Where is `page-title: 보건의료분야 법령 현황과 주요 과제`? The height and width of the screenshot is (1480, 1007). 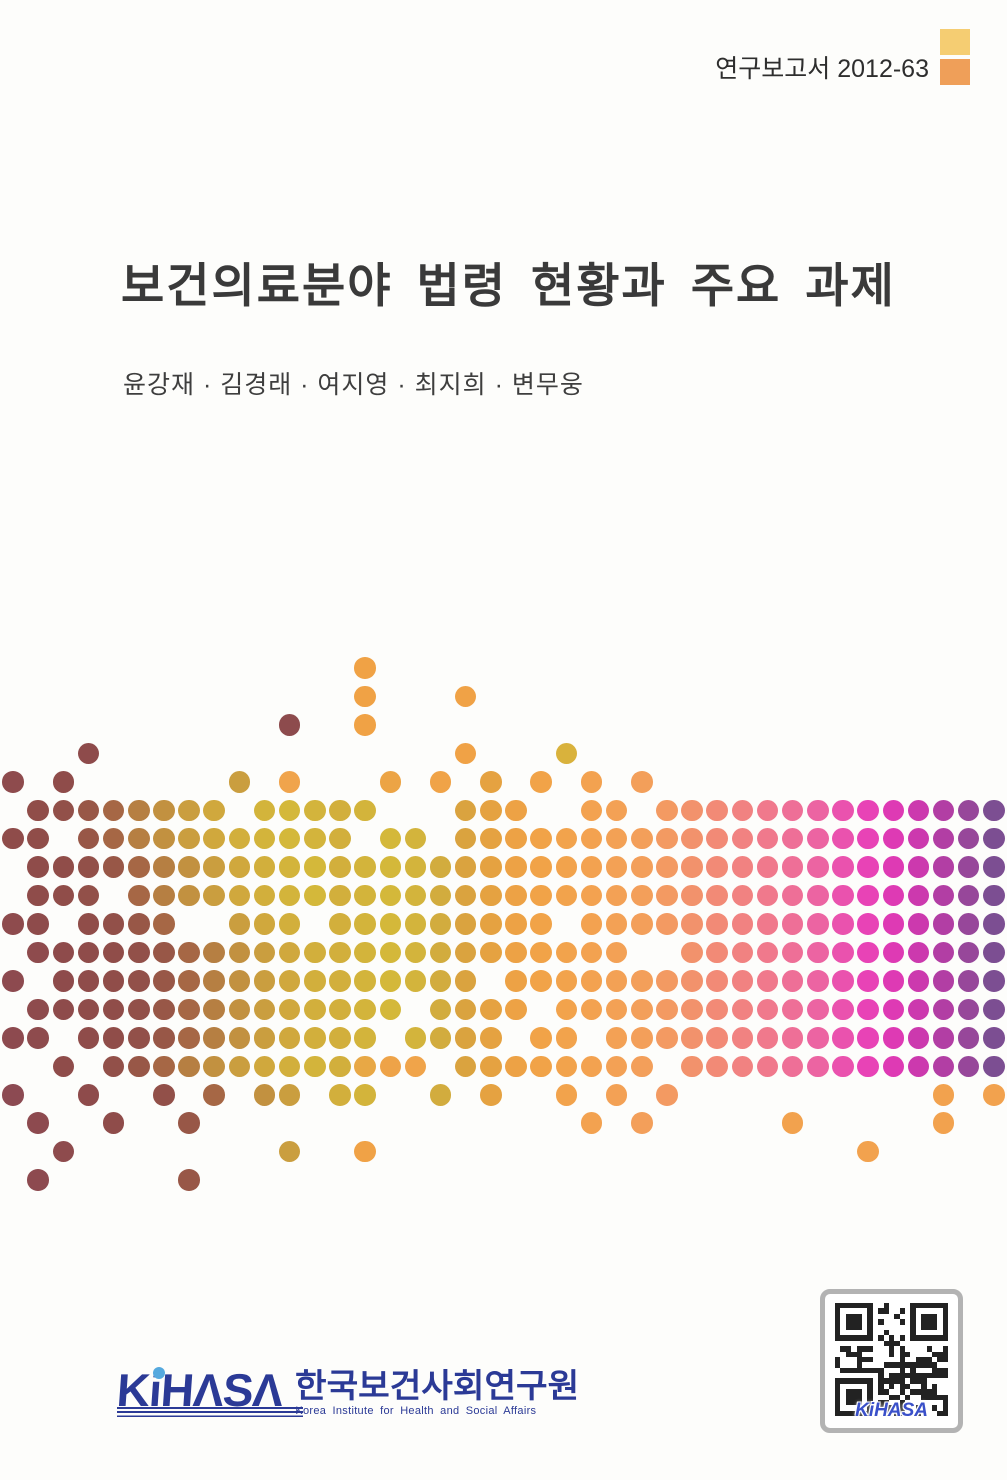
page-title: 보건의료분야 법령 현황과 주요 과제 is located at coordinates (508, 285).